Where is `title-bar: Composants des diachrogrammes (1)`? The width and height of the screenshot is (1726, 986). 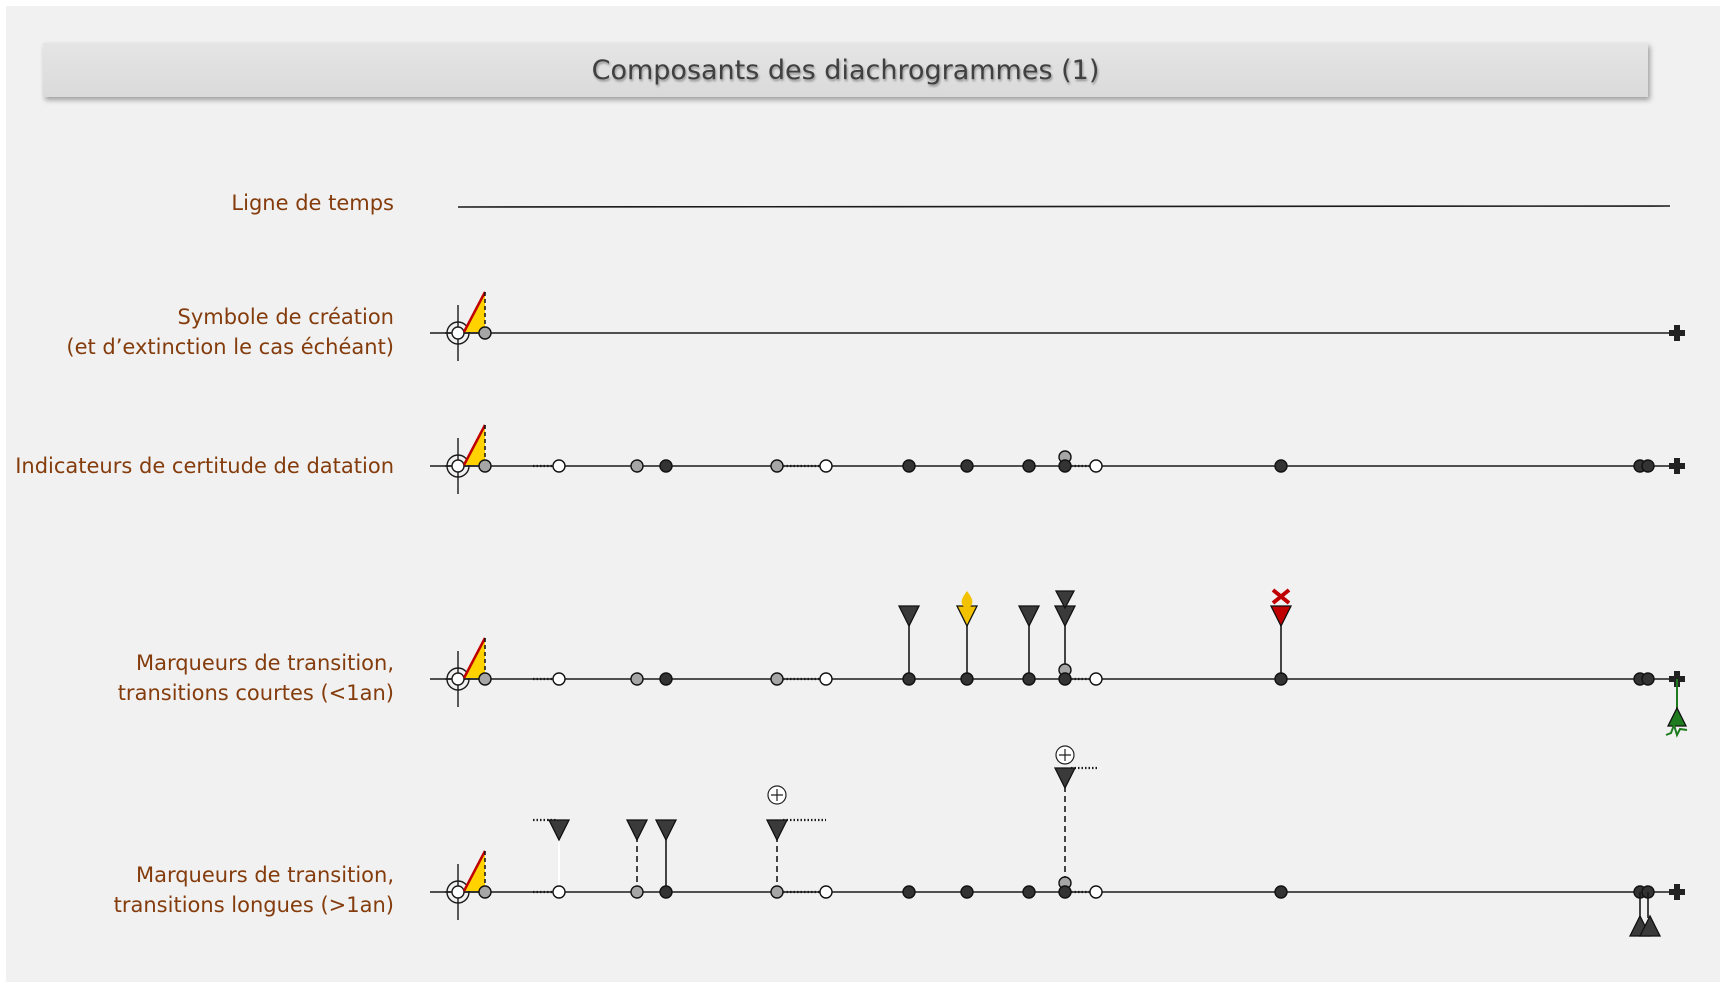 title-bar: Composants des diachrogrammes (1) is located at coordinates (845, 70).